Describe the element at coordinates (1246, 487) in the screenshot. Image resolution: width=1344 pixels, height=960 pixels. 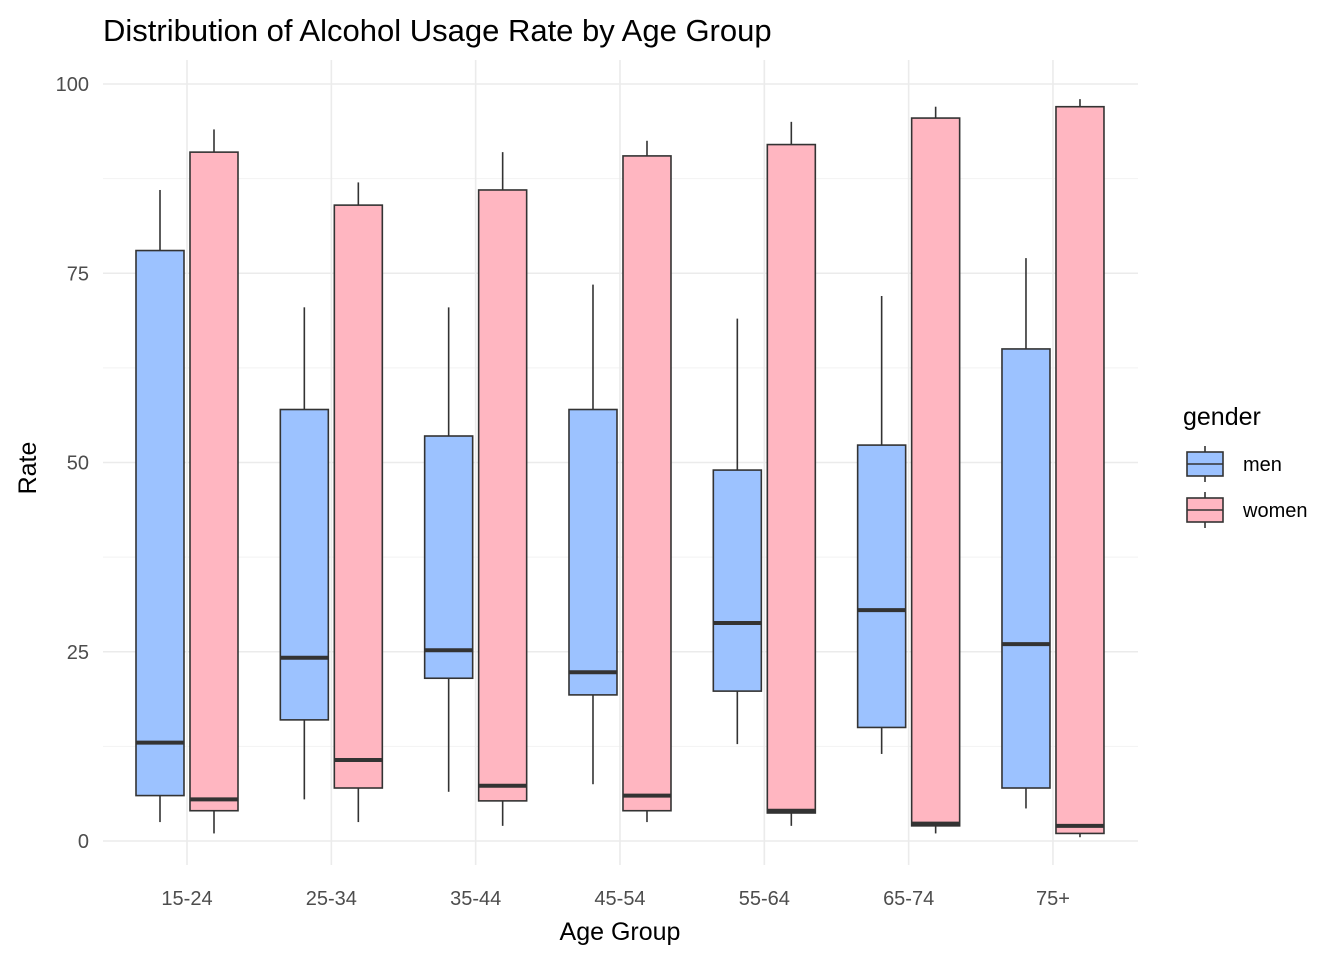
I see `legend-items: men women` at that location.